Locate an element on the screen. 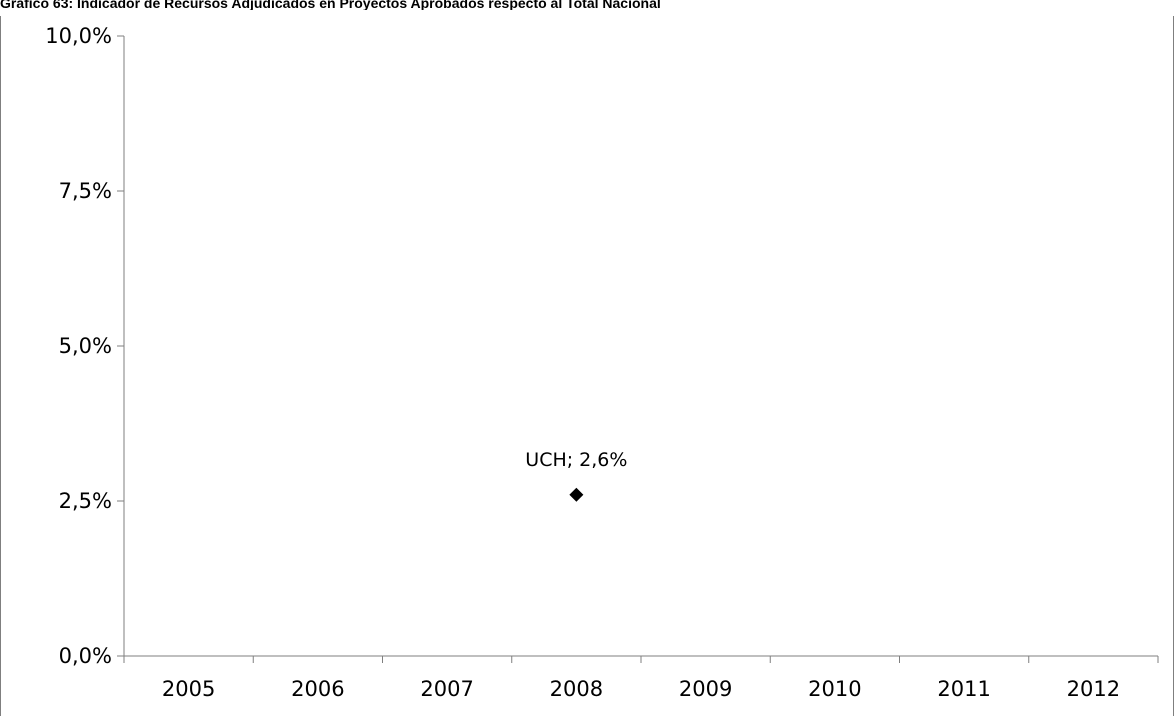  x-ticks: 2005 2006 2007 2008 2009 2010 2011 2012 is located at coordinates (641, 678).